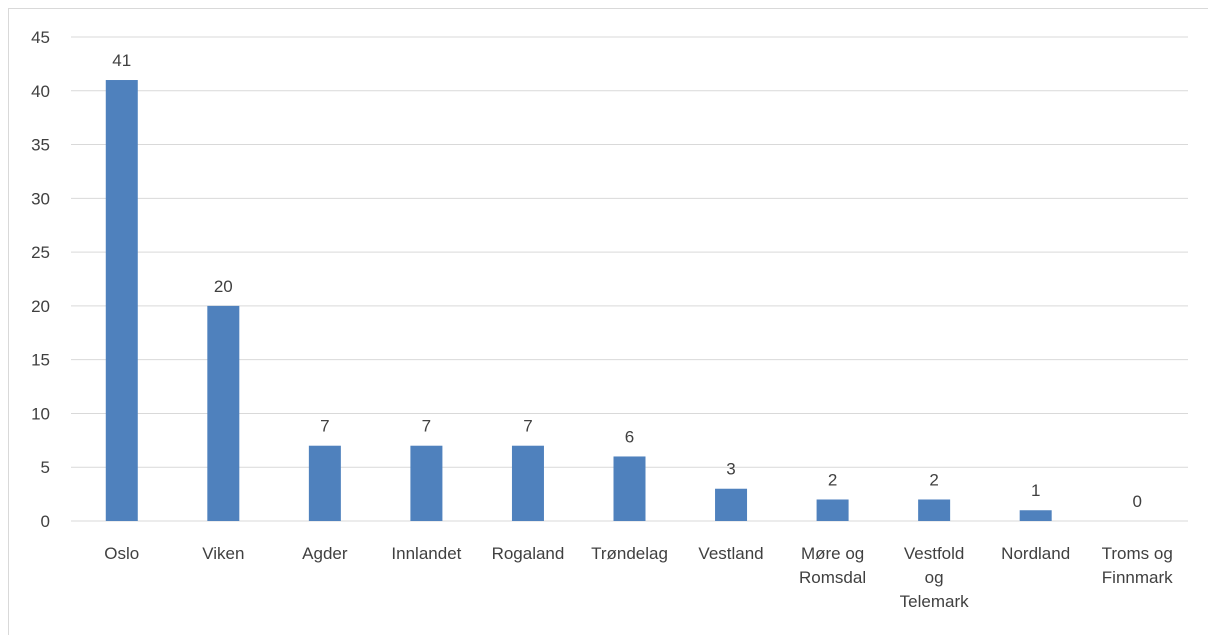 The height and width of the screenshot is (635, 1208). I want to click on y-tick-label: 40, so click(40, 91).